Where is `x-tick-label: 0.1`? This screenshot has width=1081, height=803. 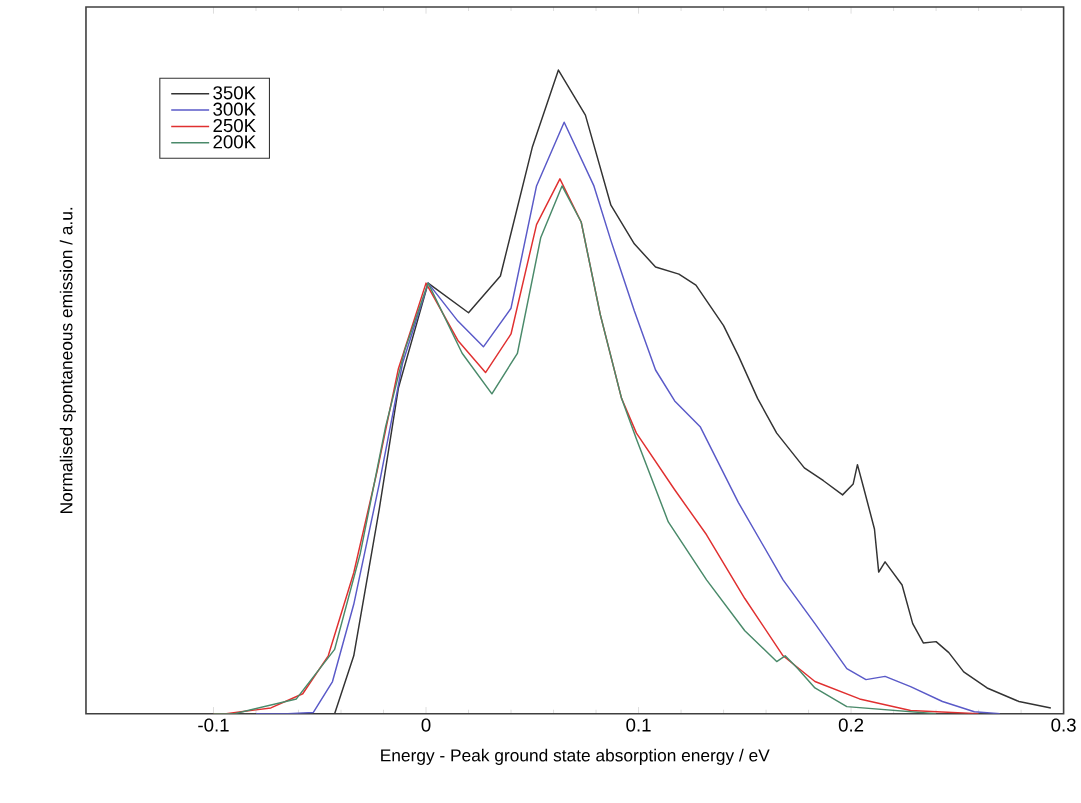
x-tick-label: 0.1 is located at coordinates (638, 725).